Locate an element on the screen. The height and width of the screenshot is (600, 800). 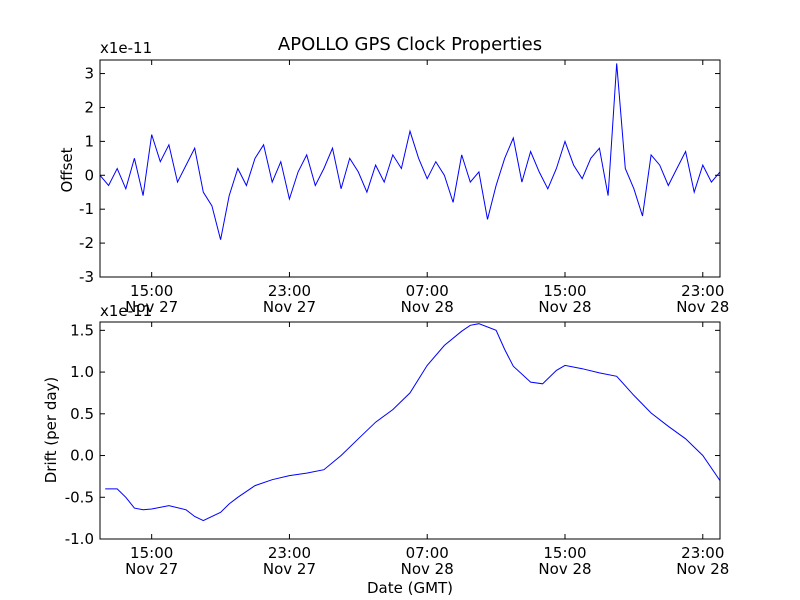
offset-xtick-time: 07:00 is located at coordinates (427, 291).